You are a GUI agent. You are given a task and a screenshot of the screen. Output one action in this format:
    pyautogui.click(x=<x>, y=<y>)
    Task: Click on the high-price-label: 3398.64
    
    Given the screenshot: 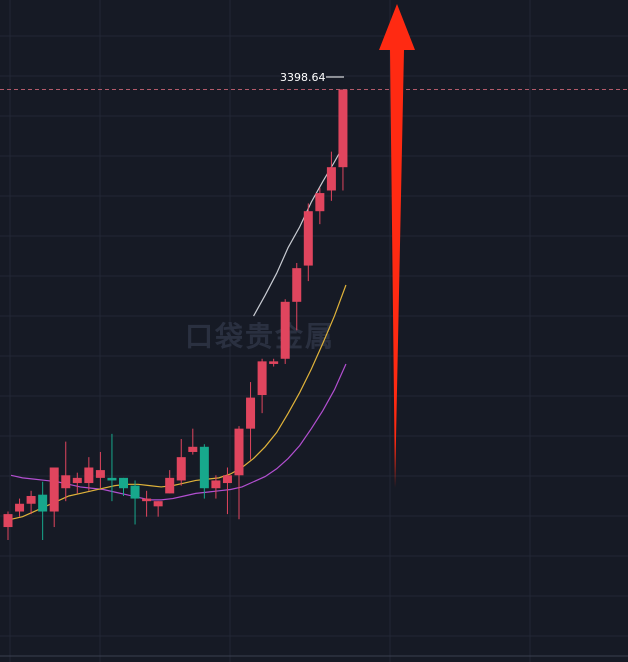 What is the action you would take?
    pyautogui.click(x=303, y=77)
    